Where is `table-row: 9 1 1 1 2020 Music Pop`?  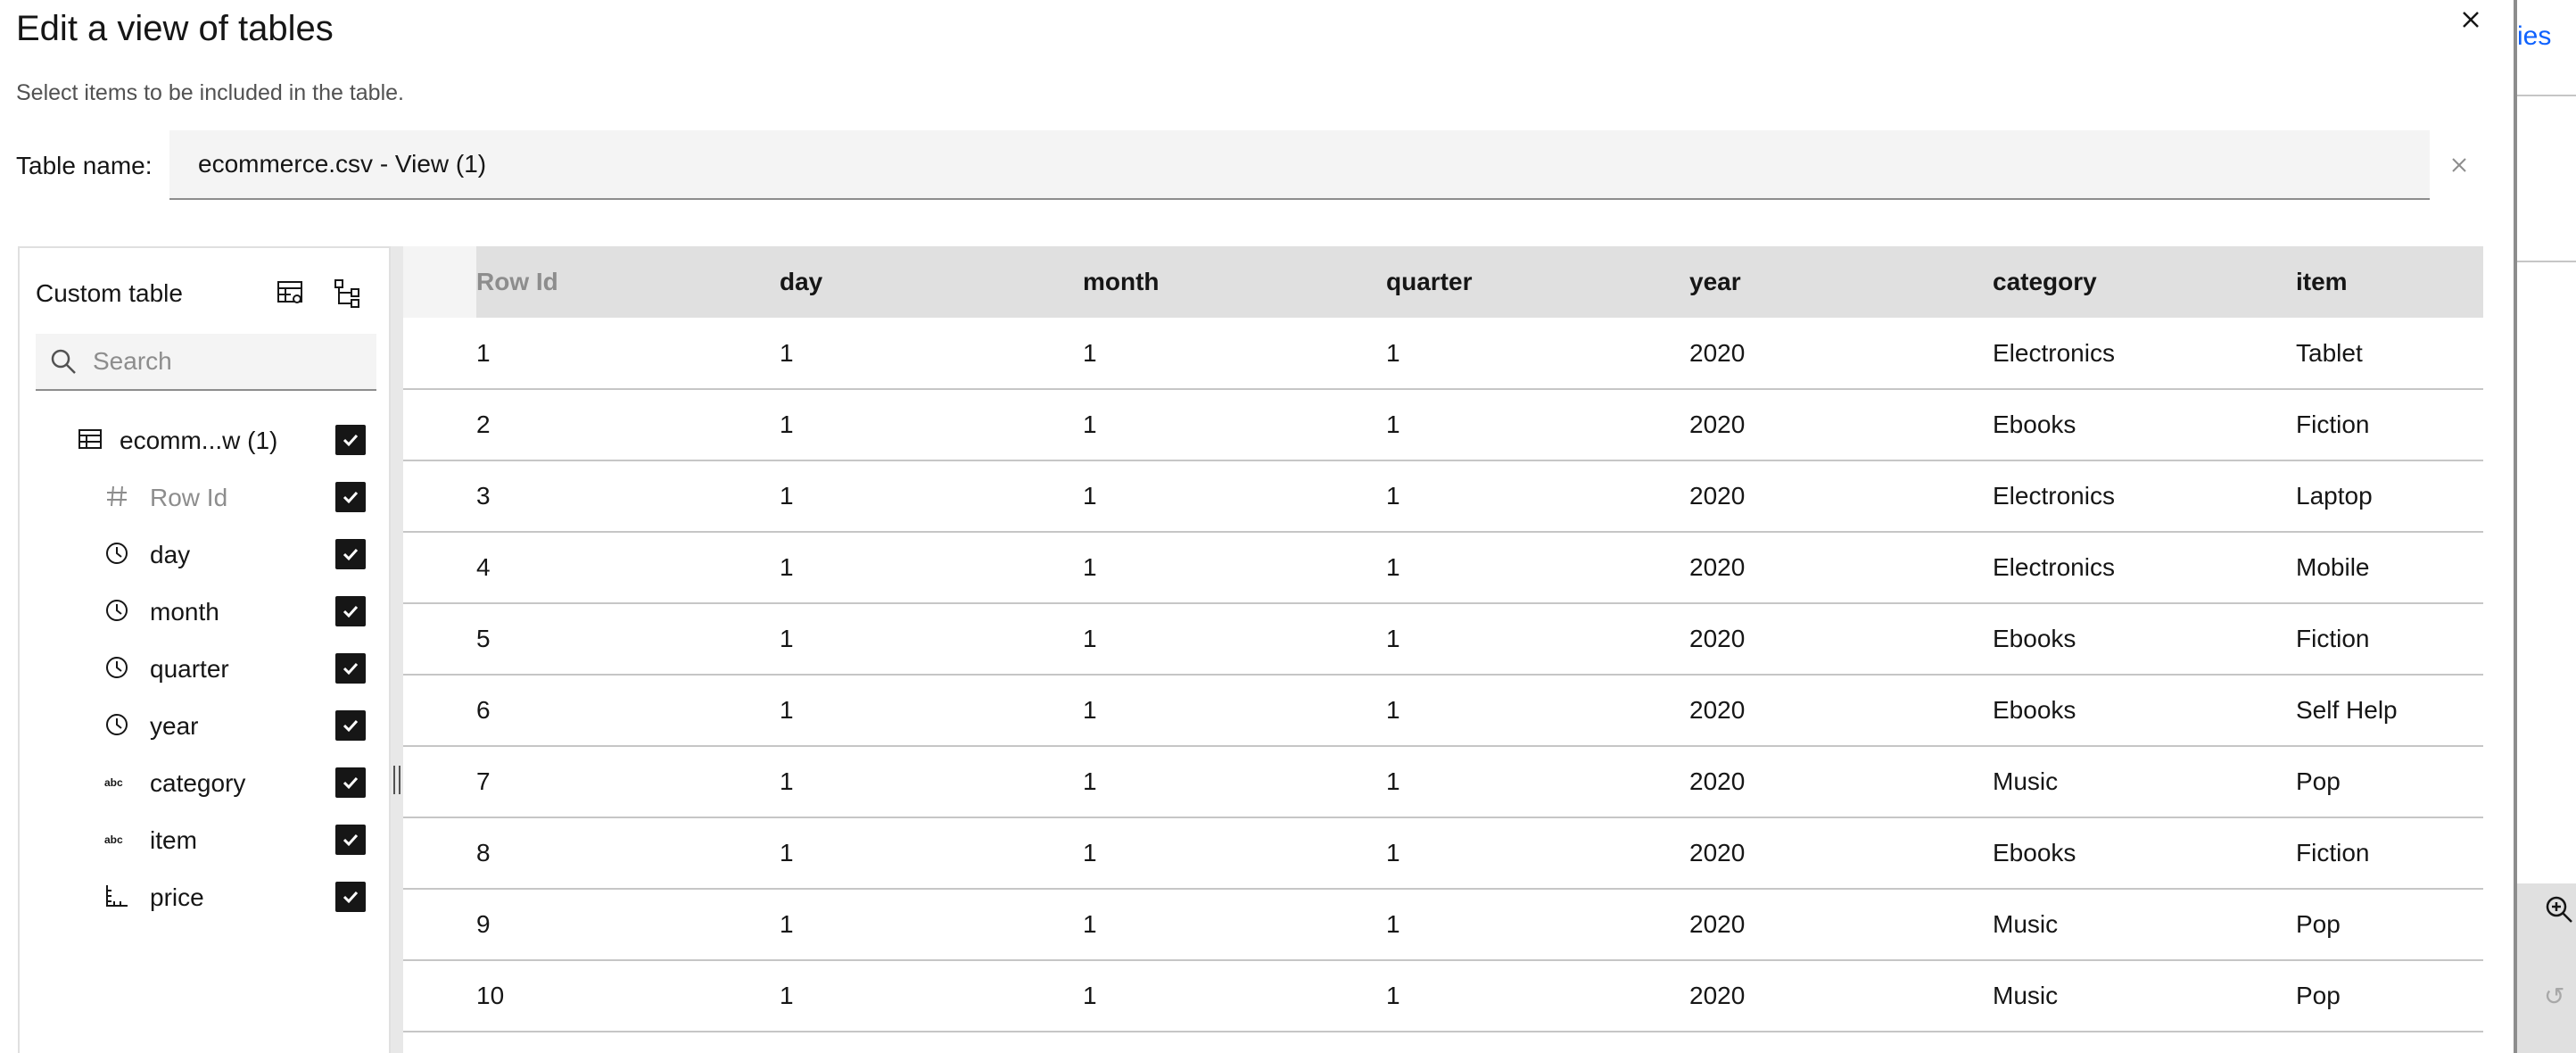
table-row: 9 1 1 1 2020 Music Pop is located at coordinates (1443, 925).